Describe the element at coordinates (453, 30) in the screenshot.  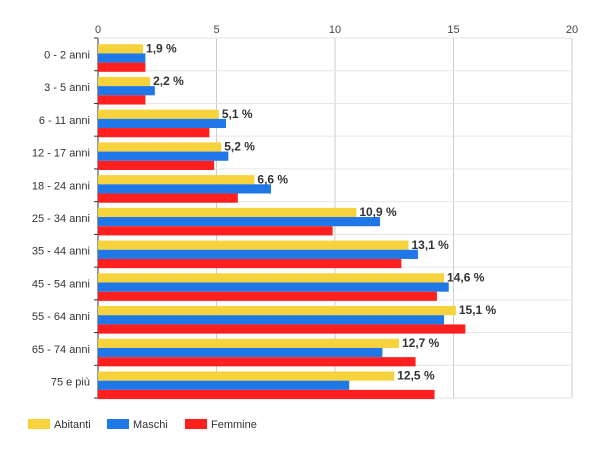
I see `x-tick-label: 15` at that location.